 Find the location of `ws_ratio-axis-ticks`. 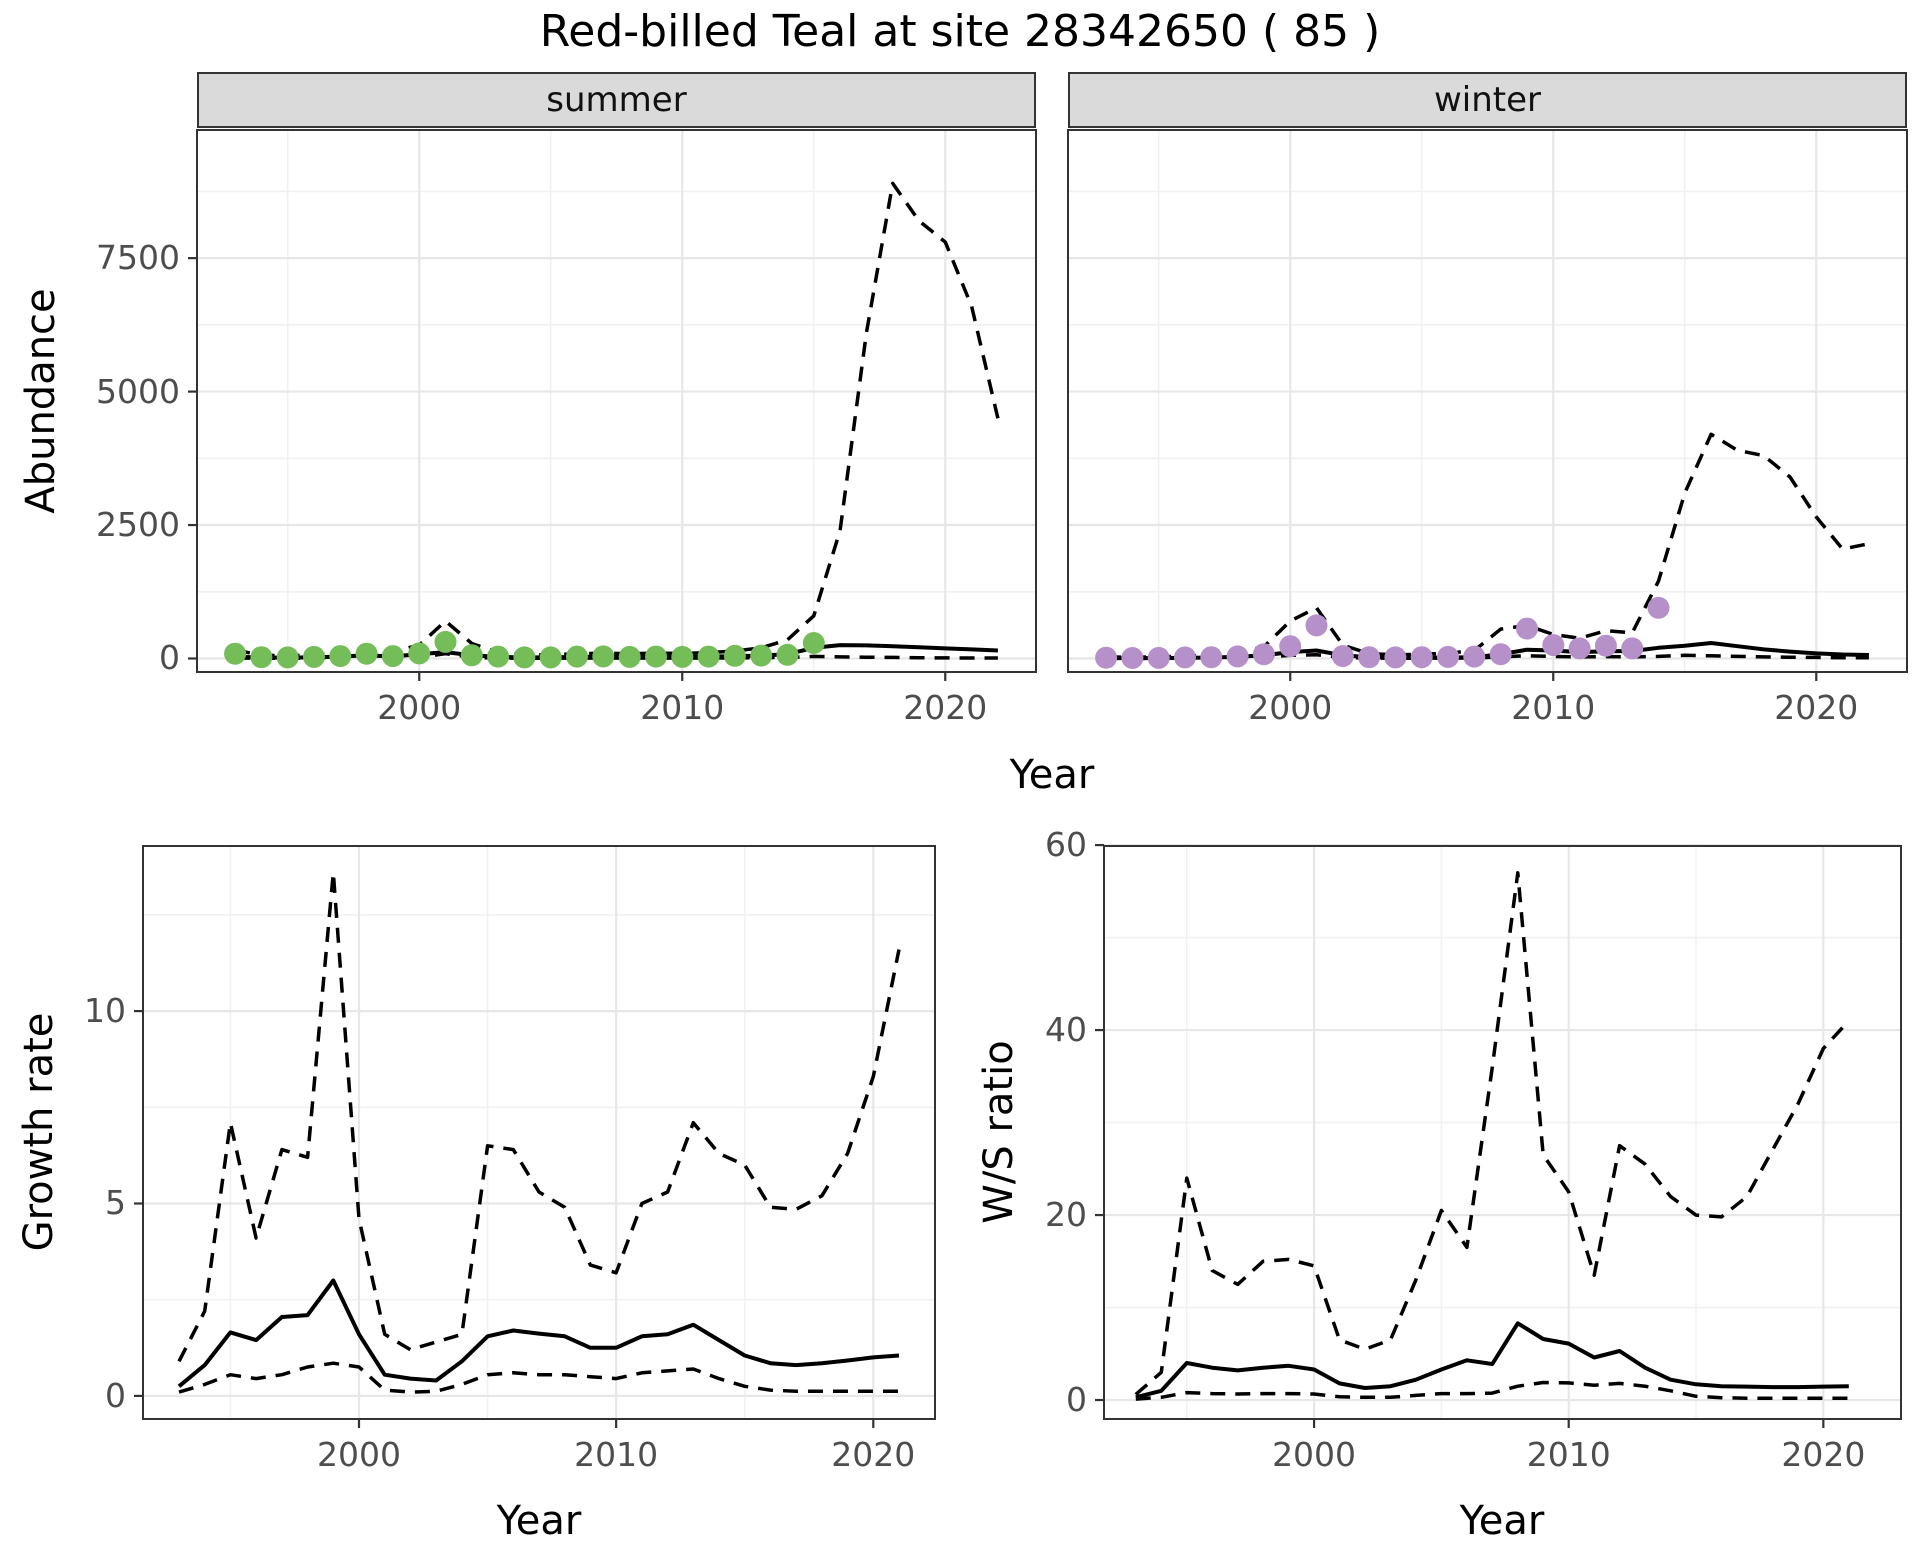

ws_ratio-axis-ticks is located at coordinates (1460, 1135).